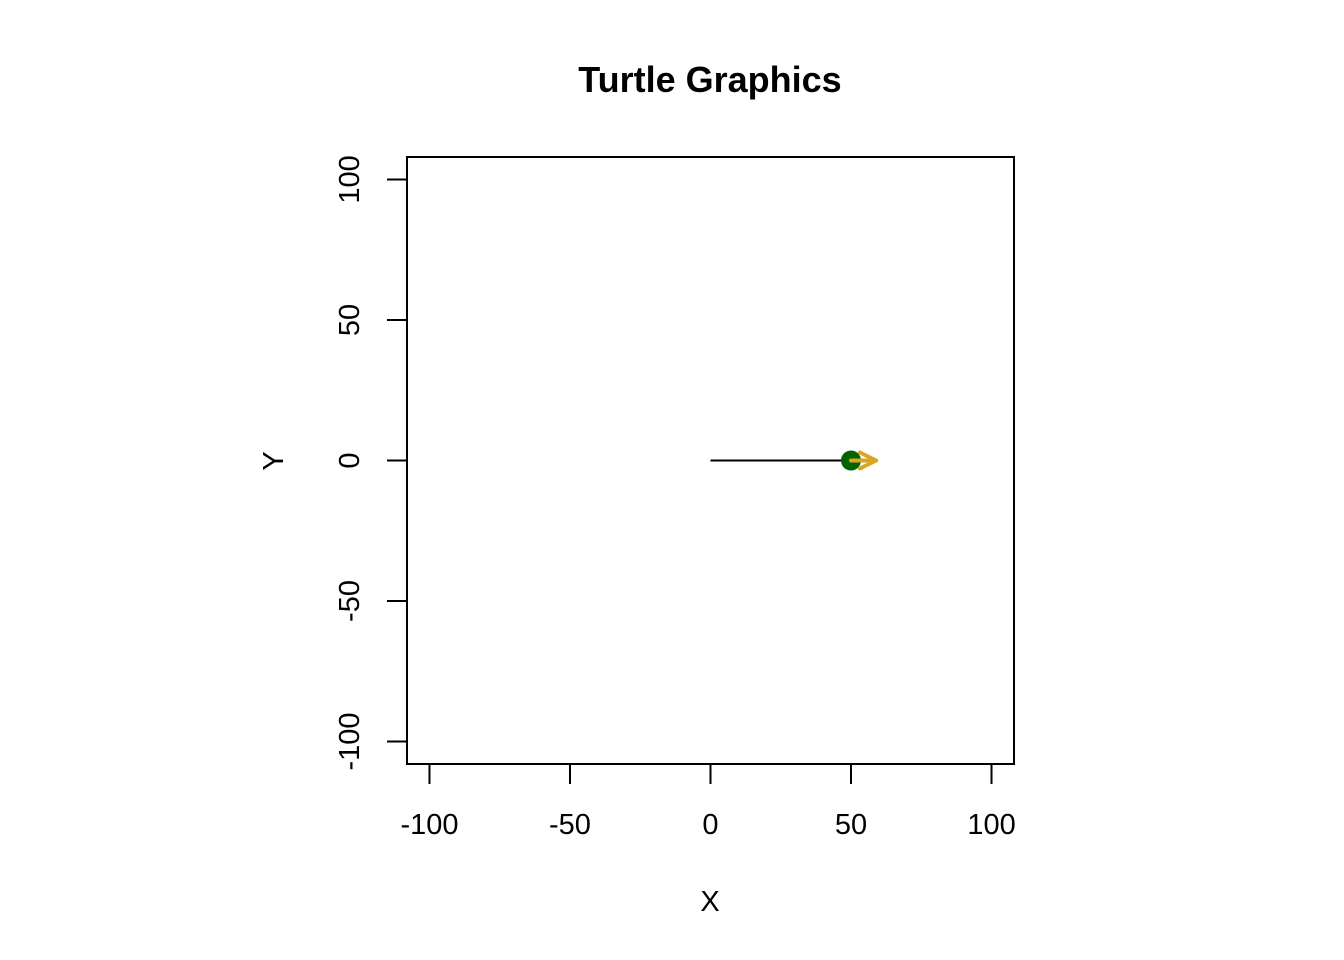 This screenshot has height=960, width=1344. What do you see at coordinates (991, 825) in the screenshot?
I see `x-tick-label: 100` at bounding box center [991, 825].